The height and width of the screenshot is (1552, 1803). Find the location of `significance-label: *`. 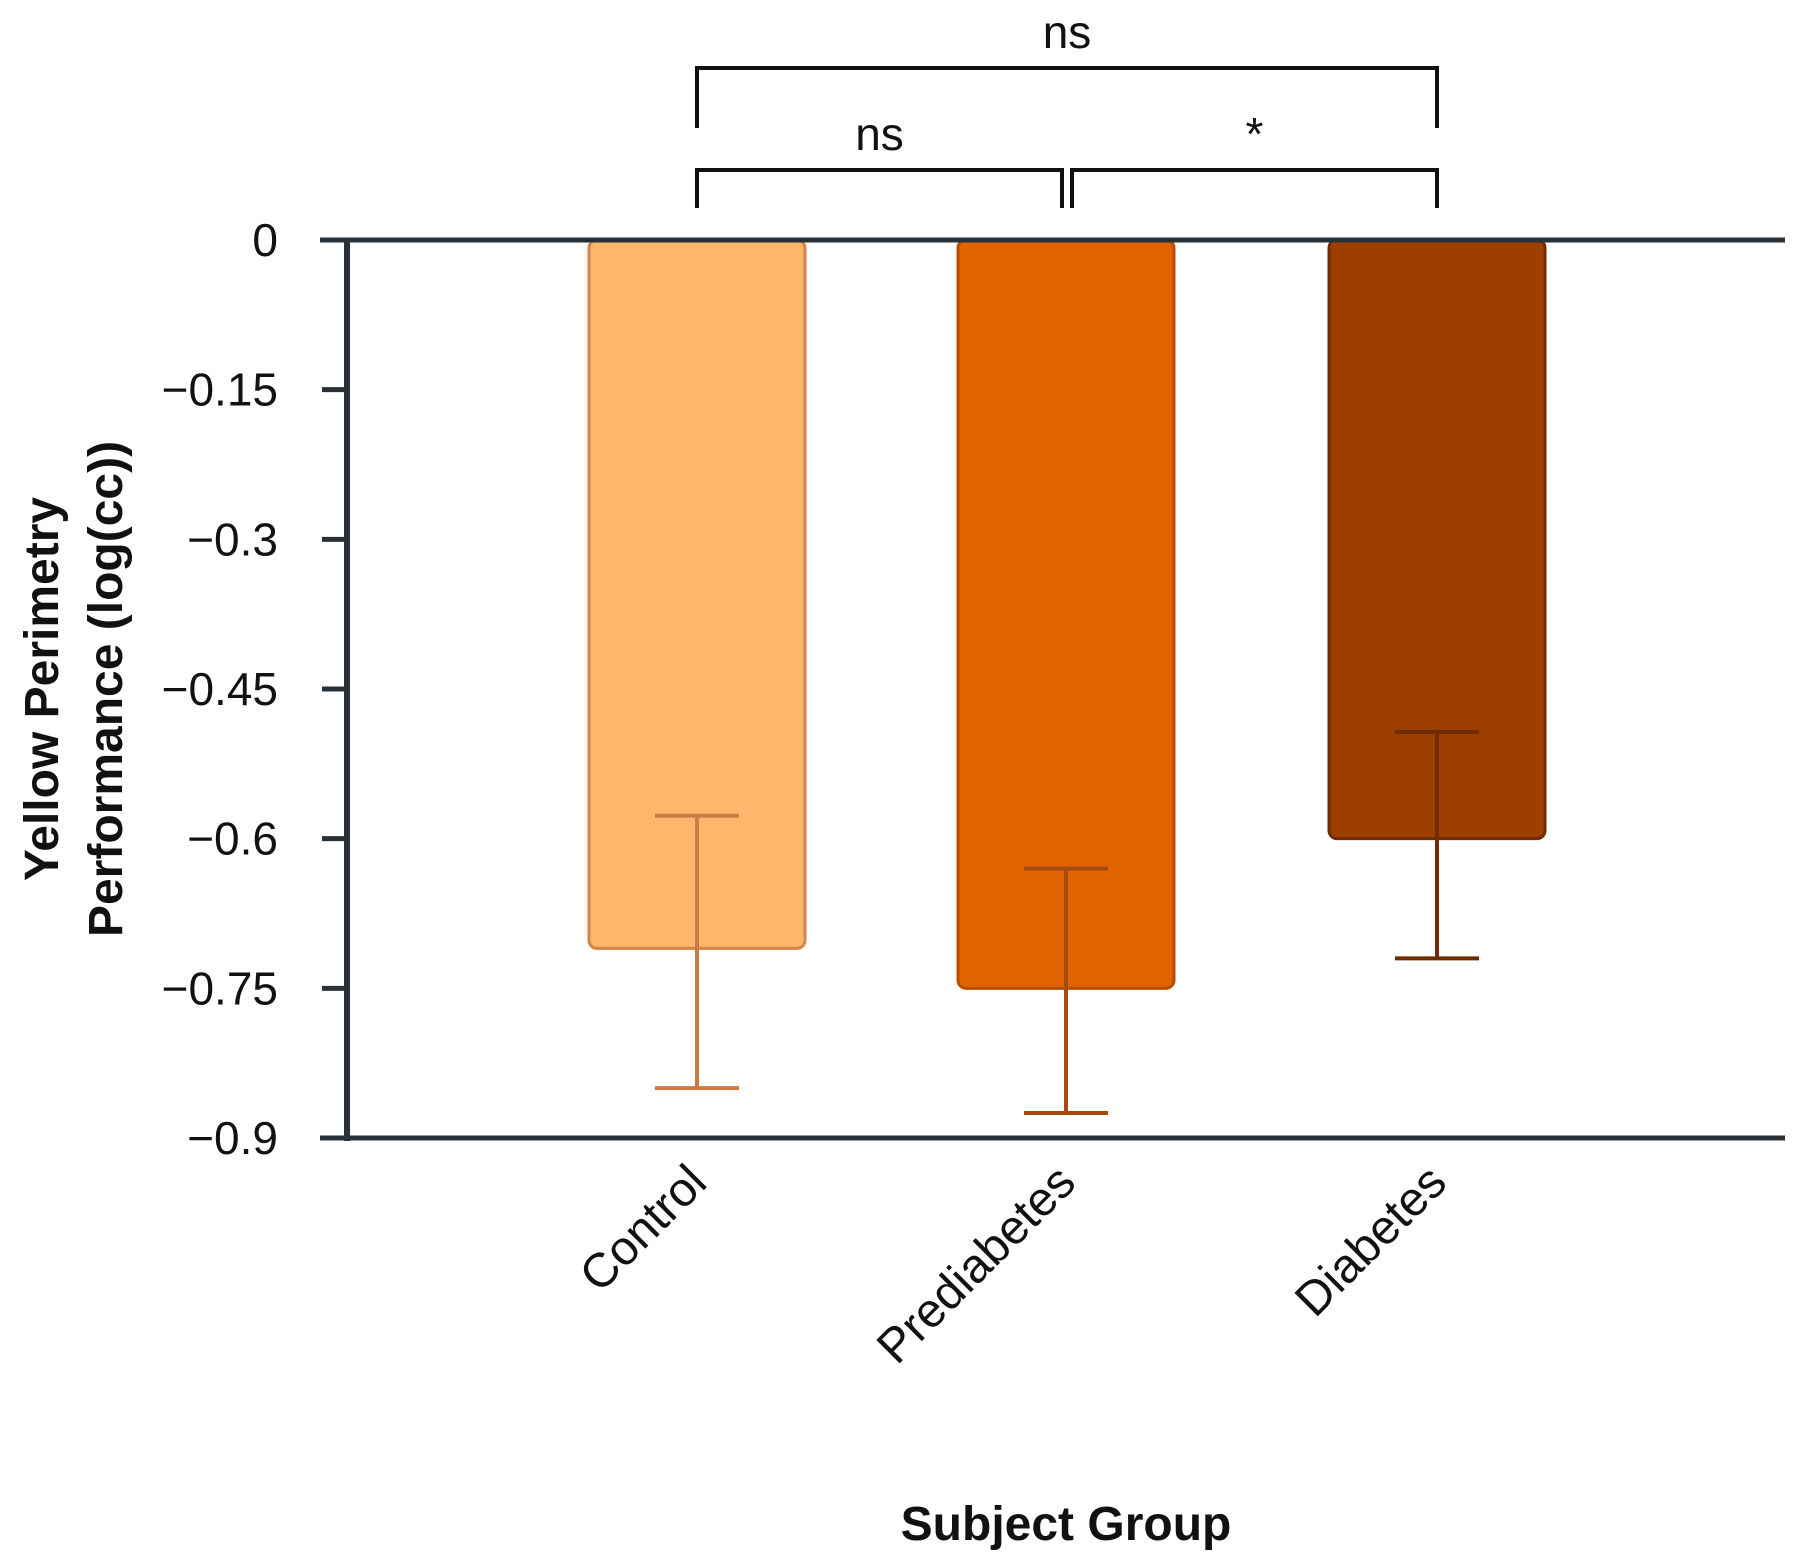

significance-label: * is located at coordinates (1255, 134).